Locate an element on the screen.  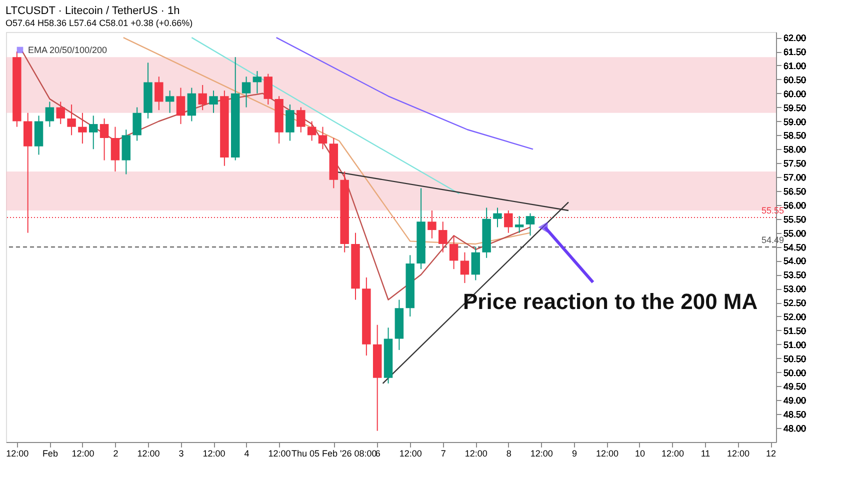
y-tick-label: 60.50 is located at coordinates (795, 79).